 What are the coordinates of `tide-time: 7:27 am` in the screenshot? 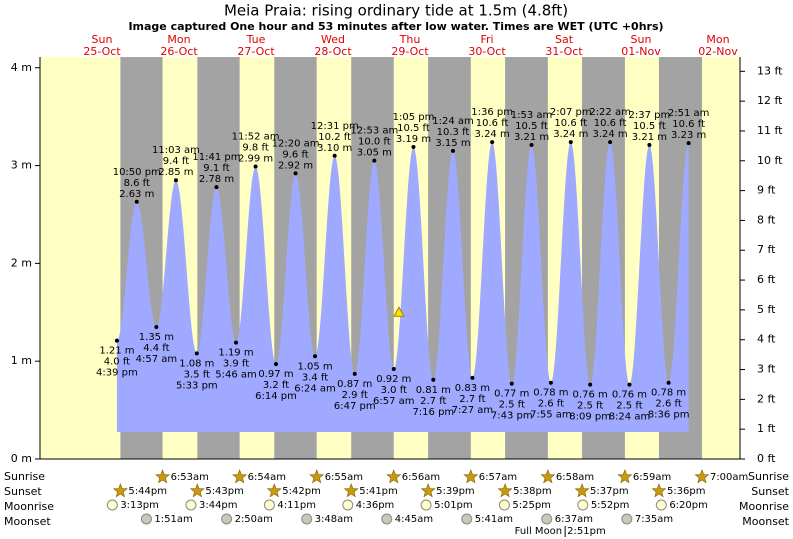 It's located at (473, 410).